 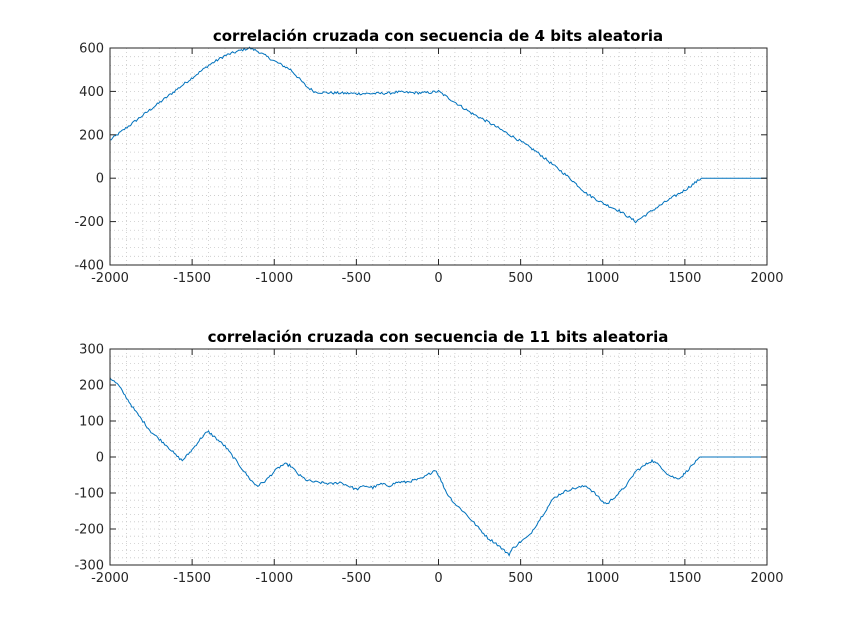 I want to click on y-tick-label: 400, so click(x=91, y=92).